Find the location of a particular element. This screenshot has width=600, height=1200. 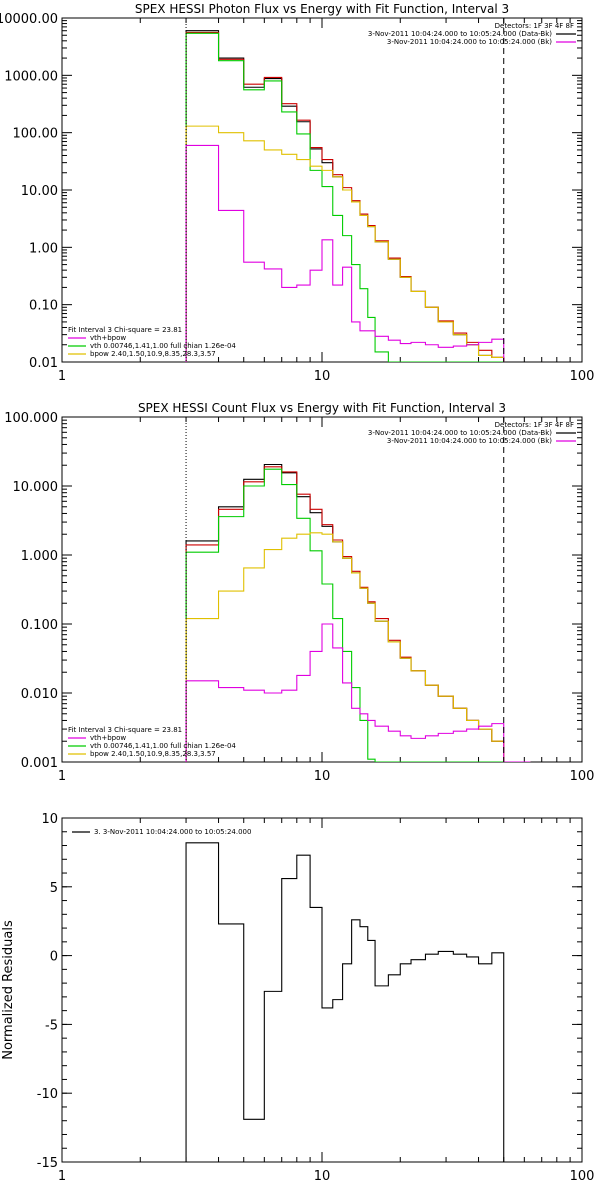

y-tick-label: 10000.00 is located at coordinates (29, 19).